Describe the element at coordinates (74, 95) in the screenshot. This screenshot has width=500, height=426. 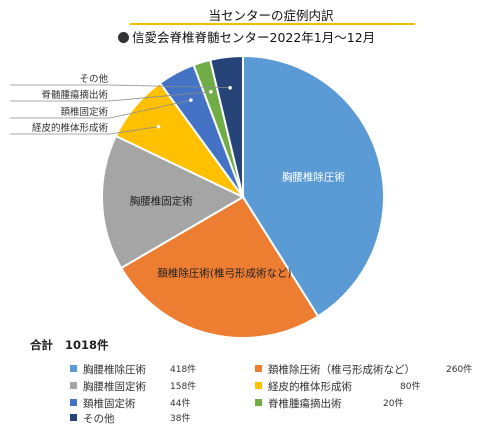
I see `callout-label-5: 脊髄腫瘍摘出術` at that location.